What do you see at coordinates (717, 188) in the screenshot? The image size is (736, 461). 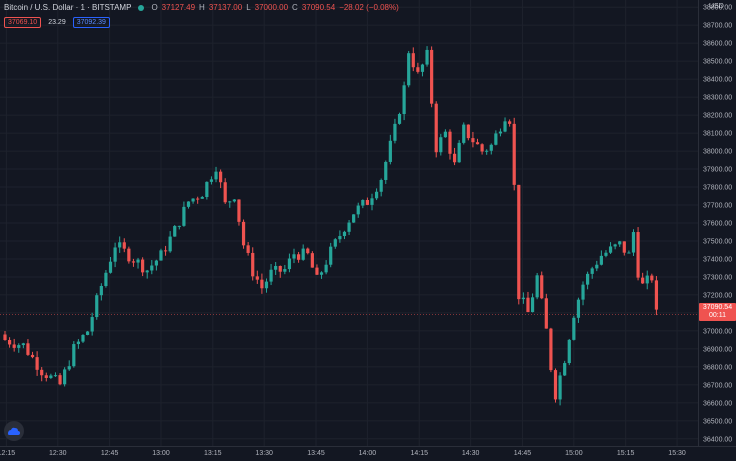 I see `price-tick-label: 37800.00` at bounding box center [717, 188].